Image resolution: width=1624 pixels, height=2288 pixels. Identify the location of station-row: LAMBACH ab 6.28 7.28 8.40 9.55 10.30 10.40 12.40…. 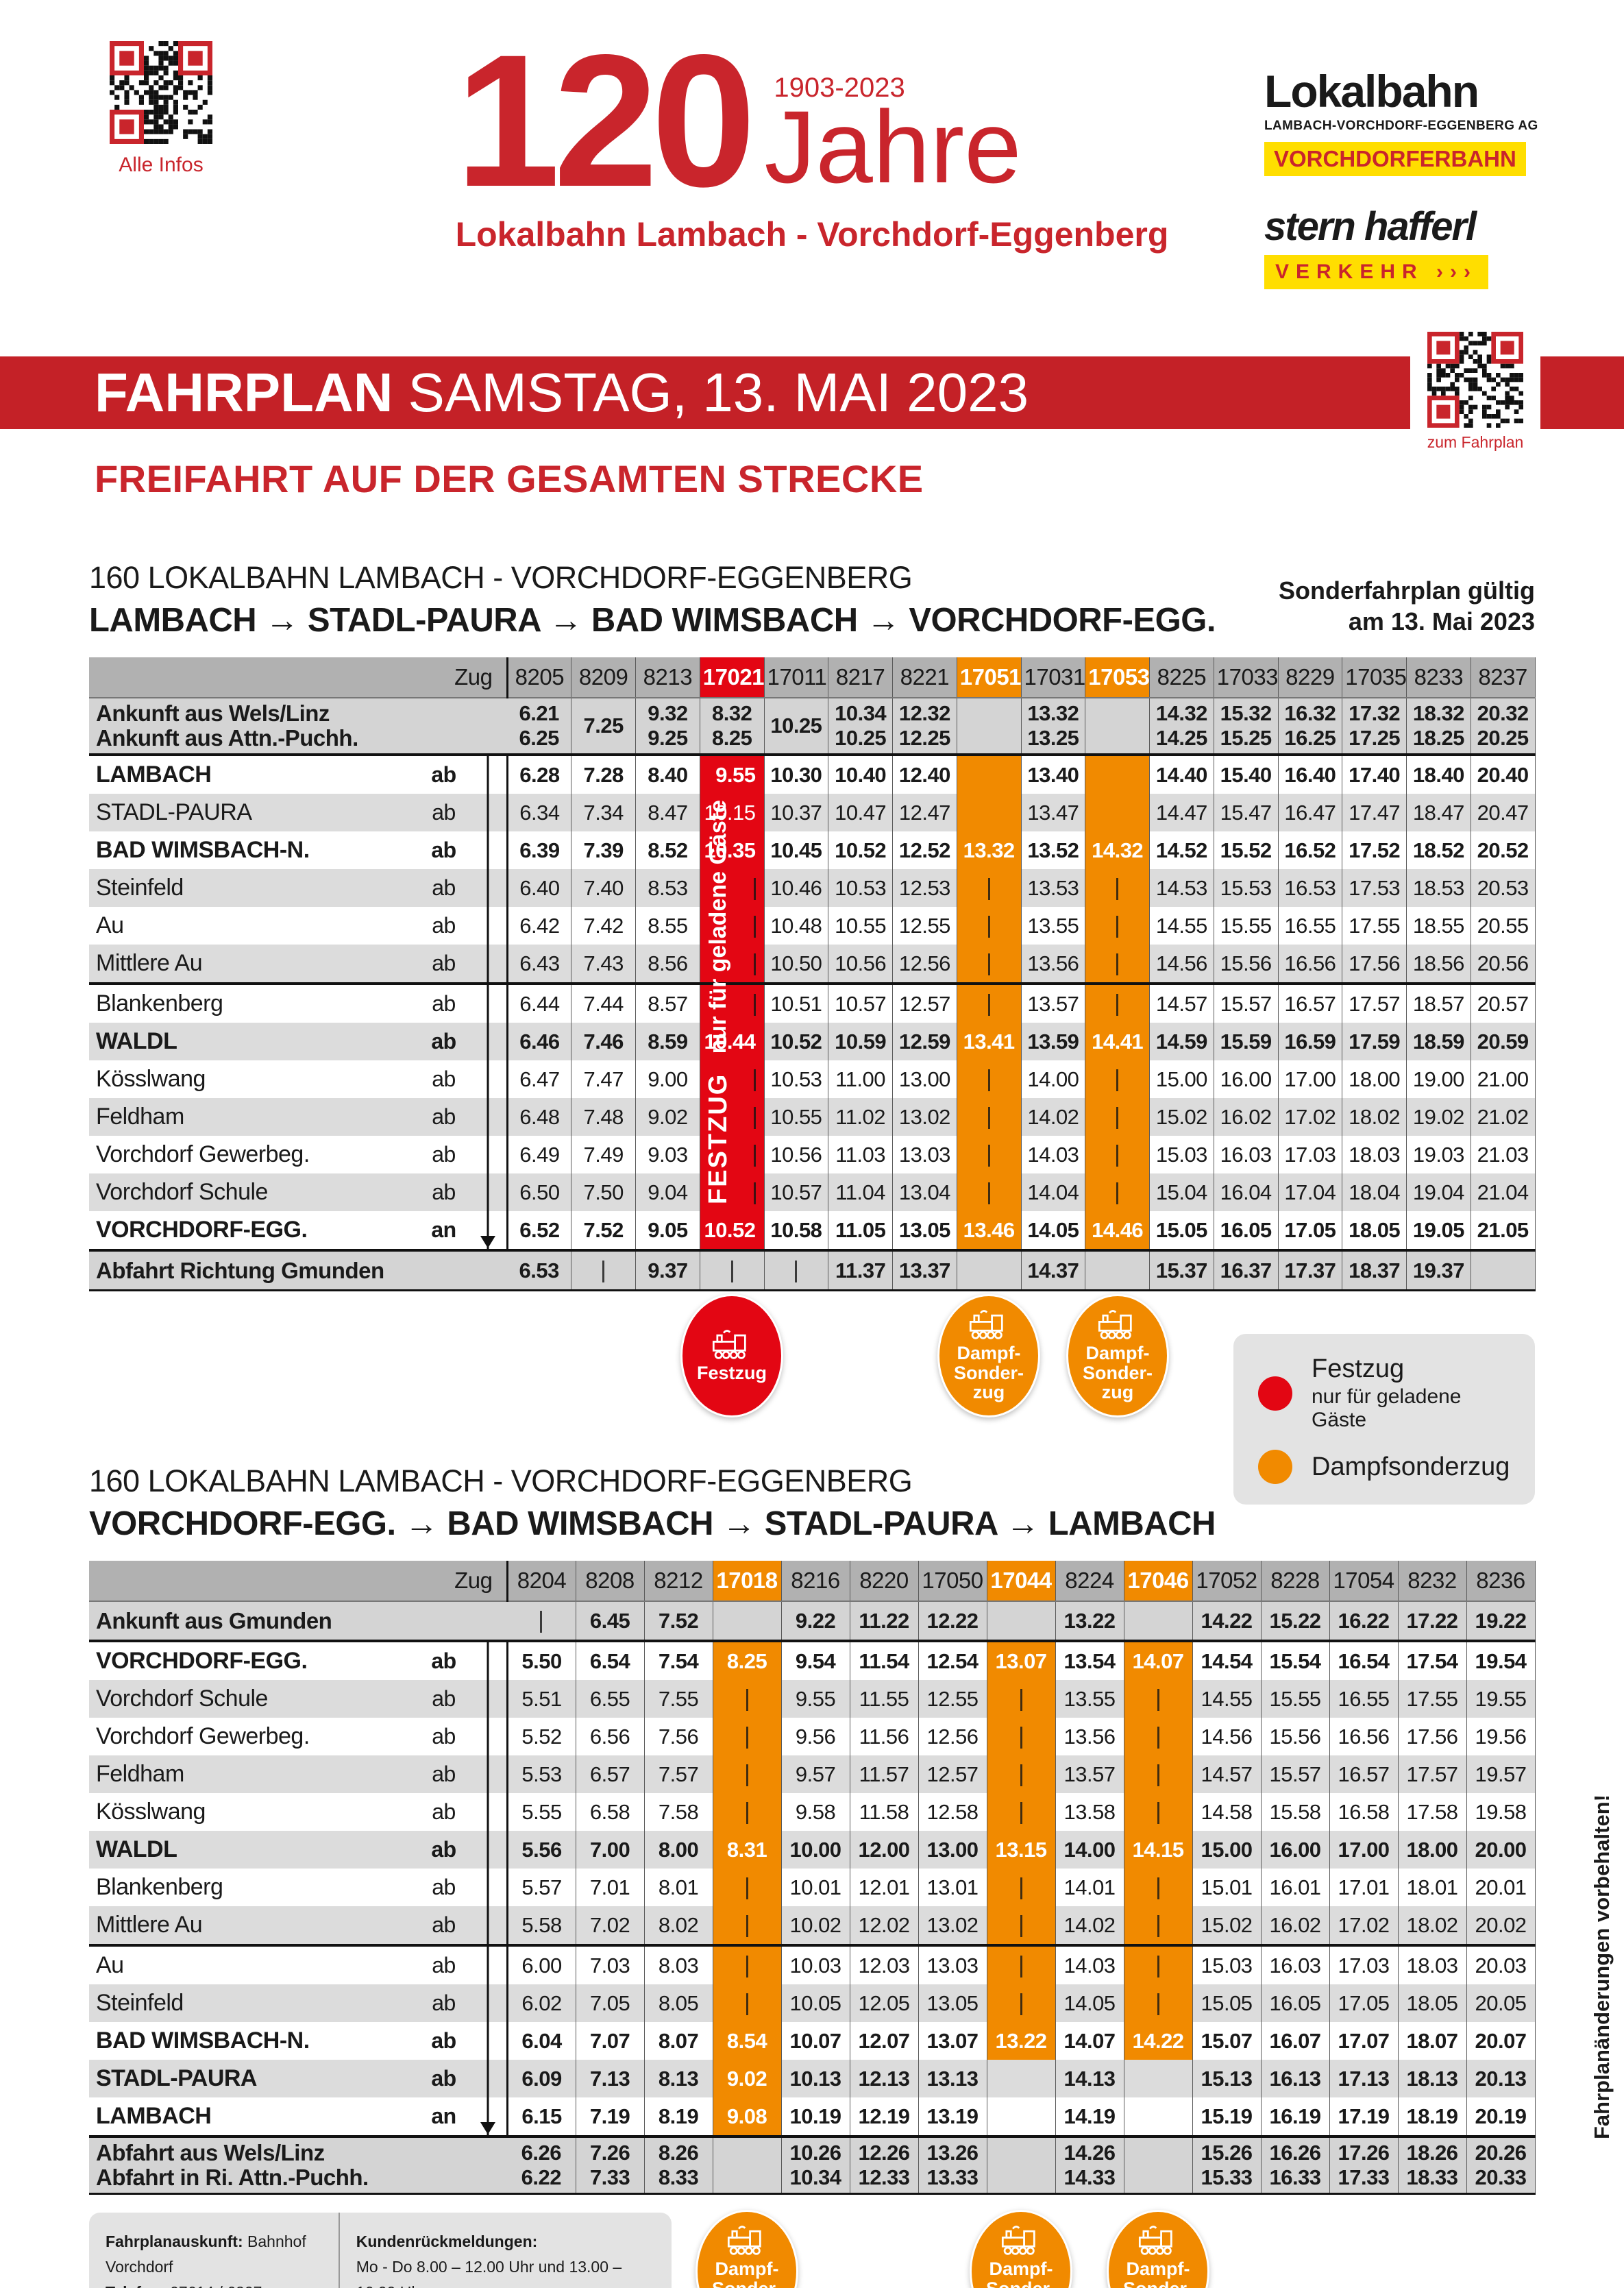
(812, 774).